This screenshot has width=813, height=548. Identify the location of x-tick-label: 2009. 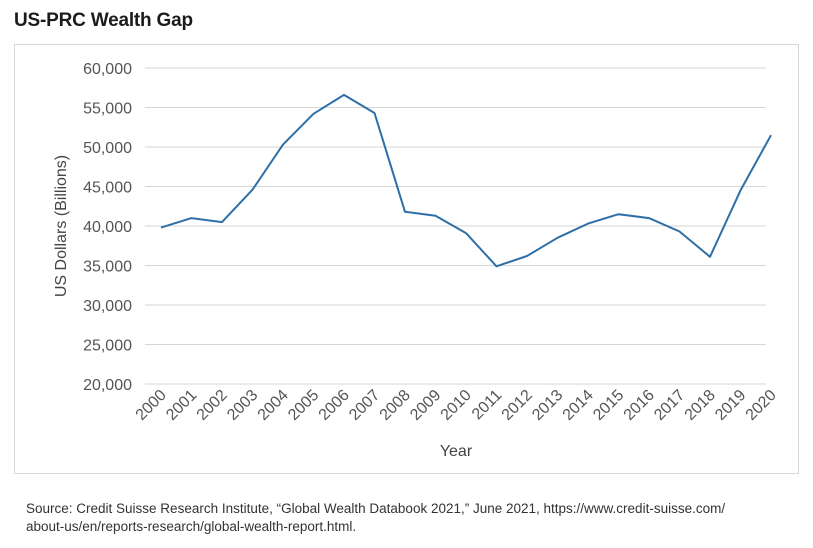
(425, 405).